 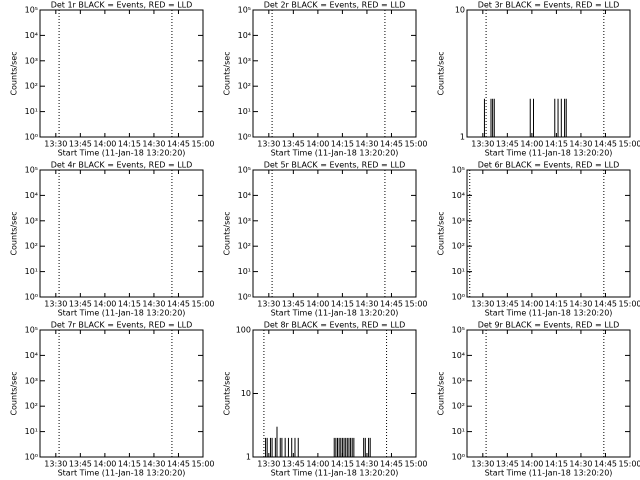 I want to click on chart-title: Det 5r BLACK = Events, RED = LLD, so click(x=335, y=165).